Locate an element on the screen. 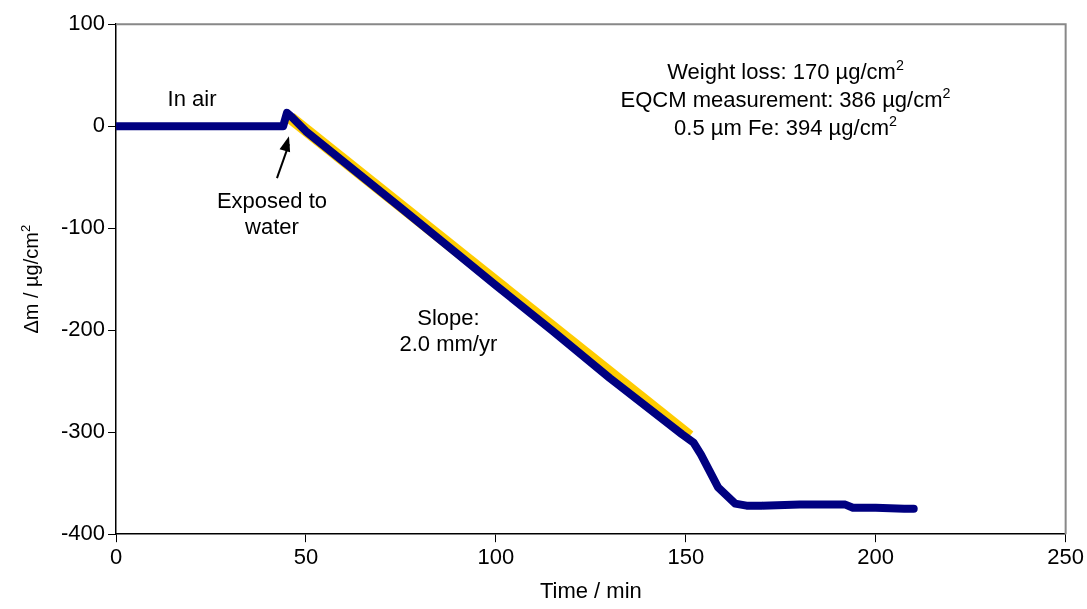  annotation: Slope: 2.0 mm/yr is located at coordinates (448, 331).